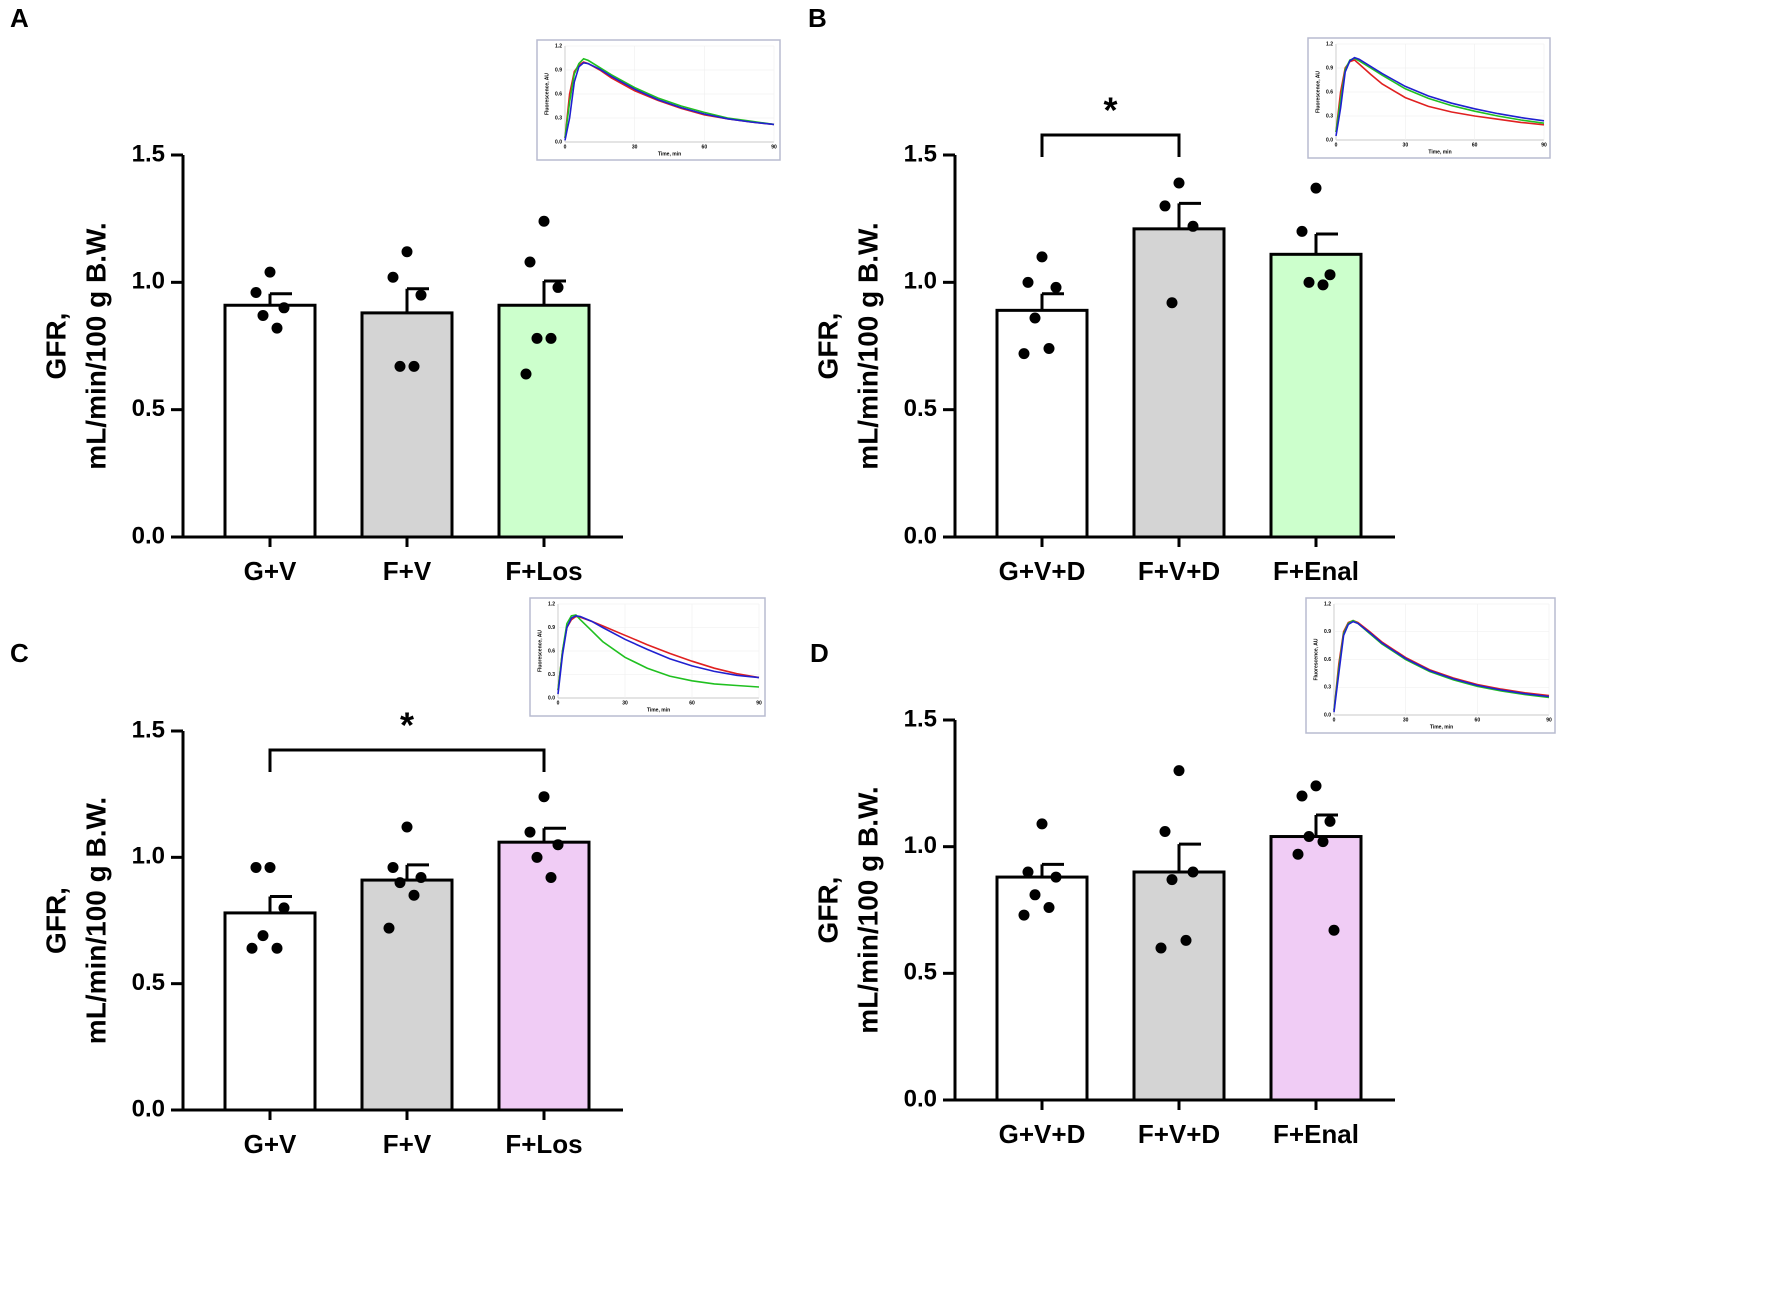  What do you see at coordinates (407, 571) in the screenshot?
I see `x-tick-label: F+V` at bounding box center [407, 571].